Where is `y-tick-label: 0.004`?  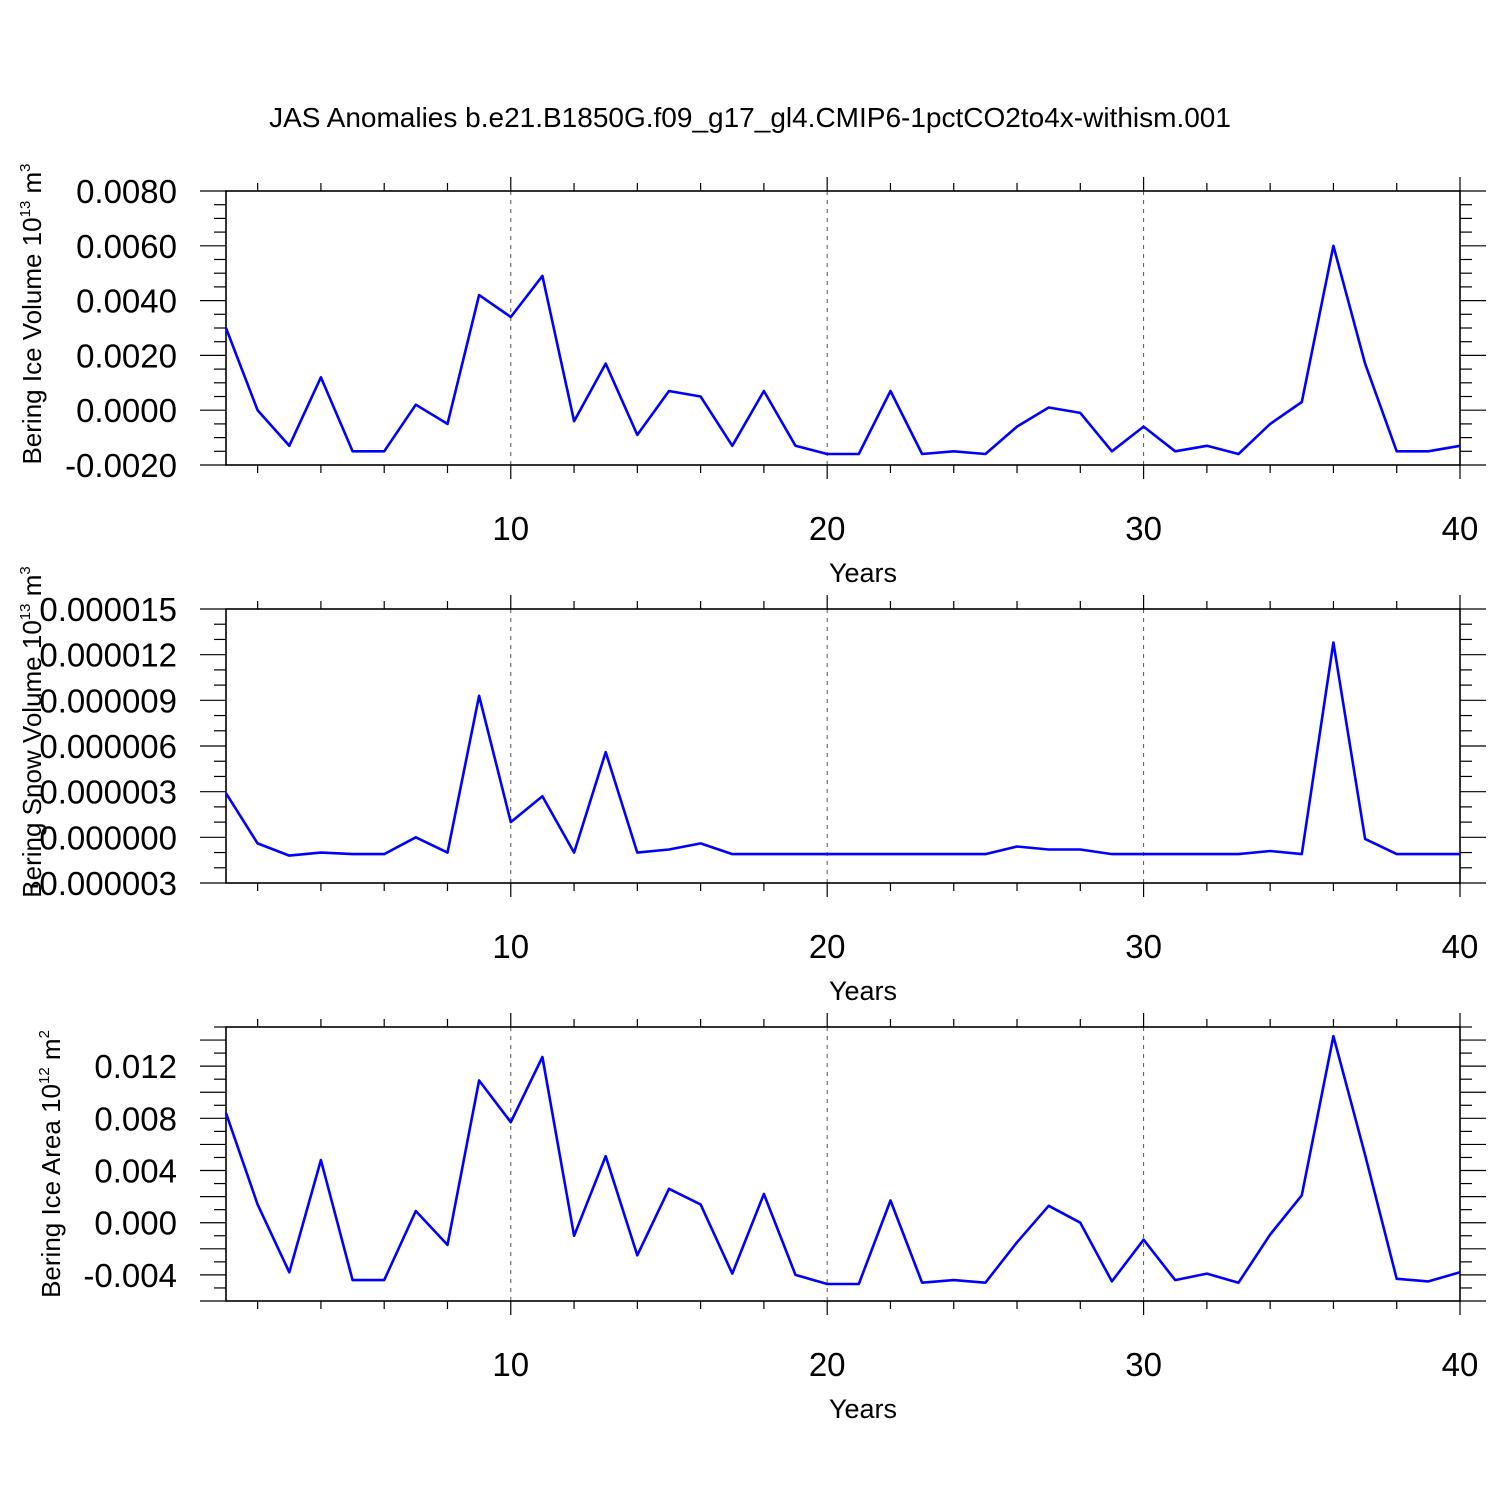
y-tick-label: 0.004 is located at coordinates (135, 1171).